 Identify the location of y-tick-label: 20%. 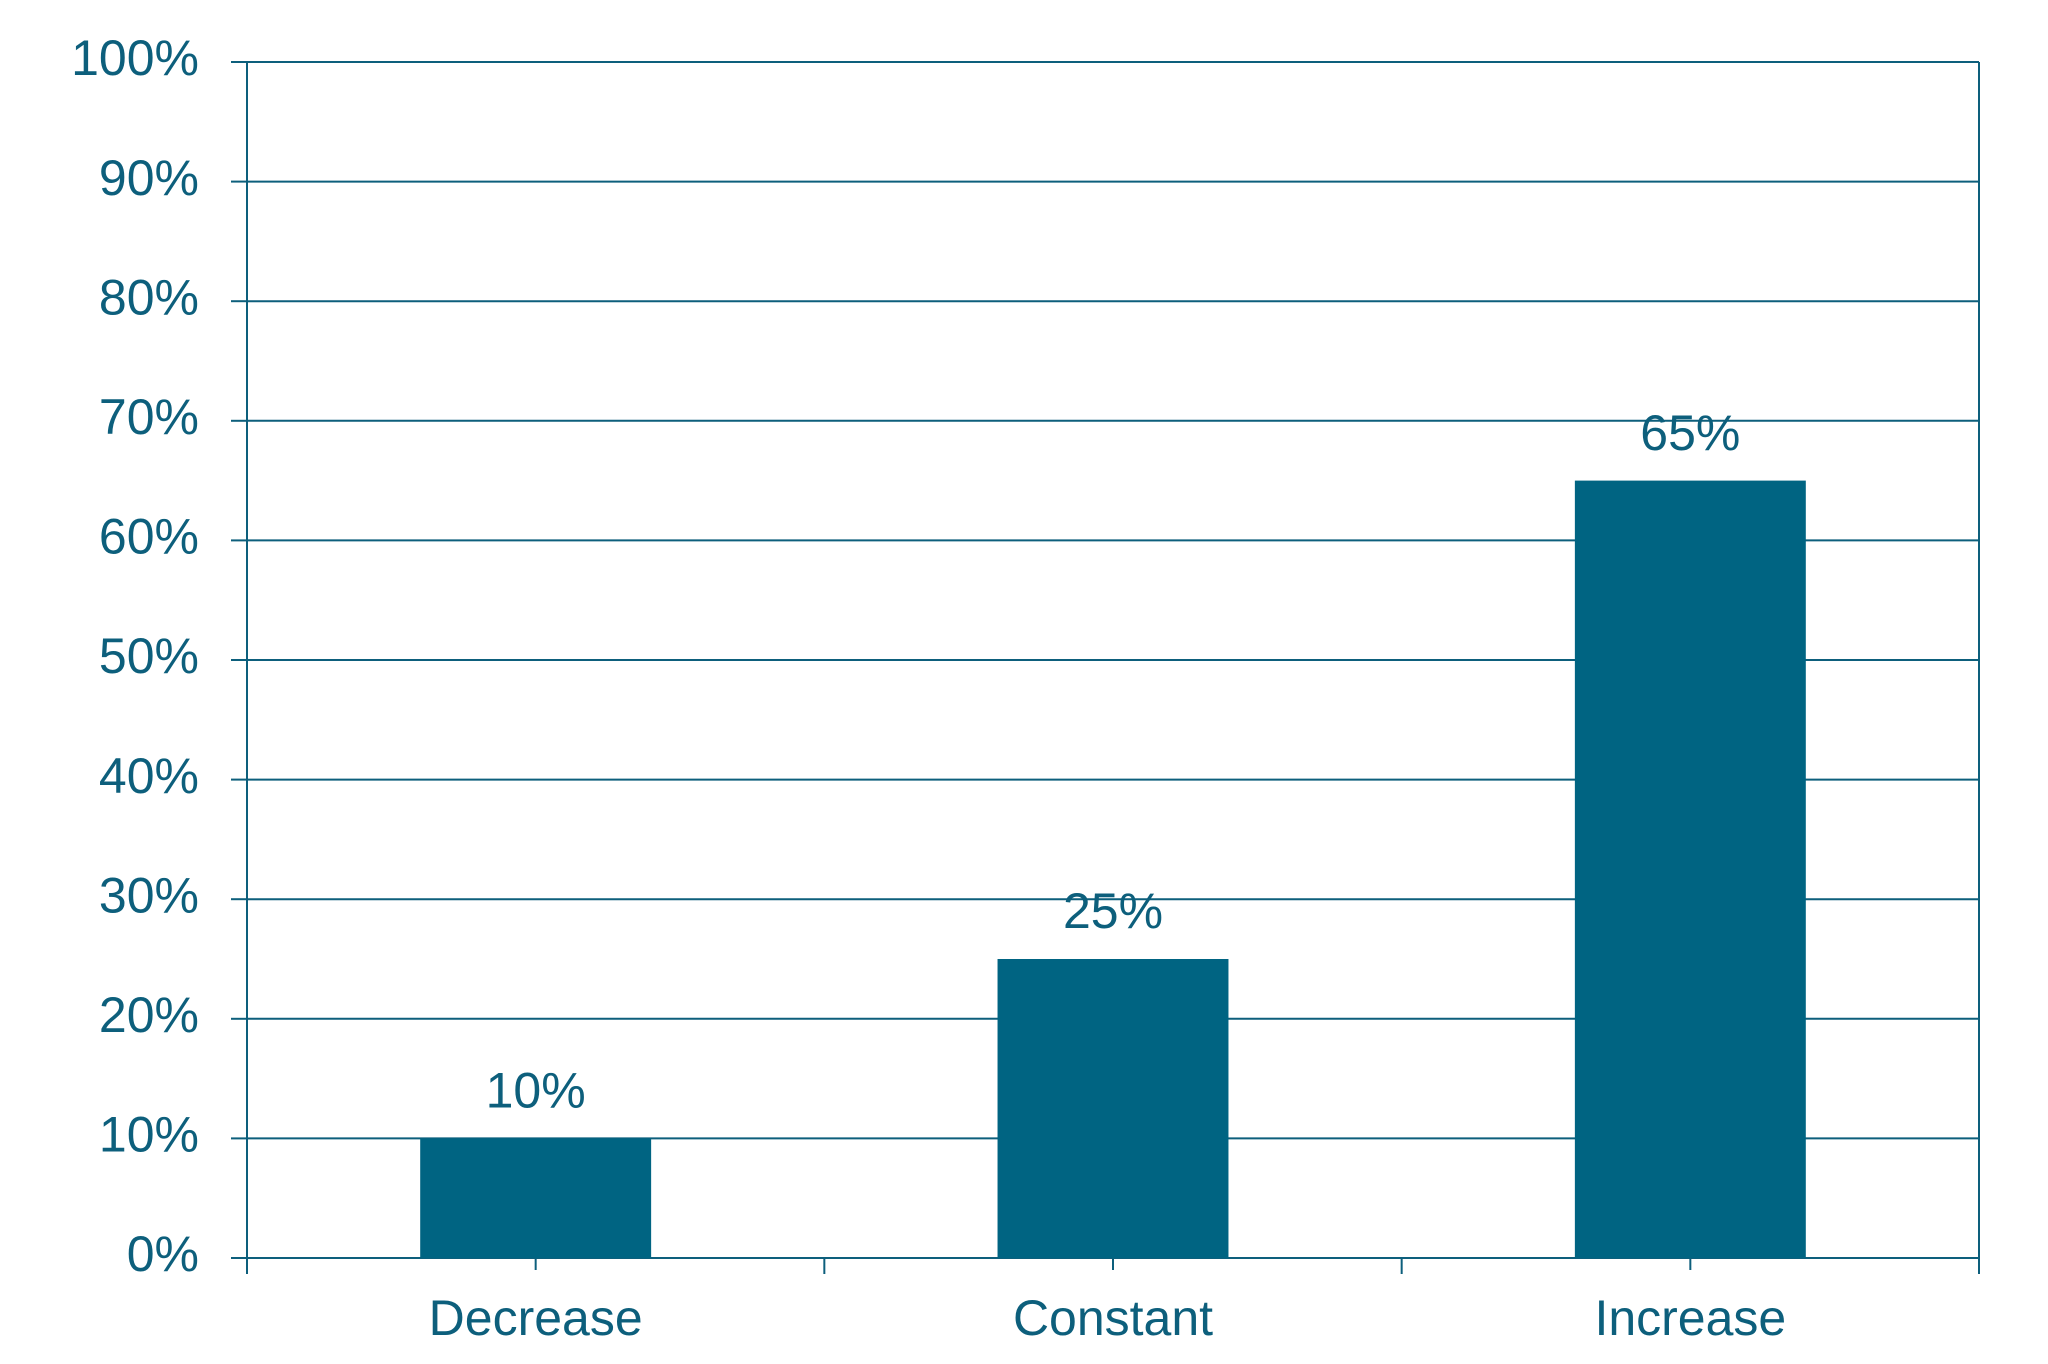
(149, 1015).